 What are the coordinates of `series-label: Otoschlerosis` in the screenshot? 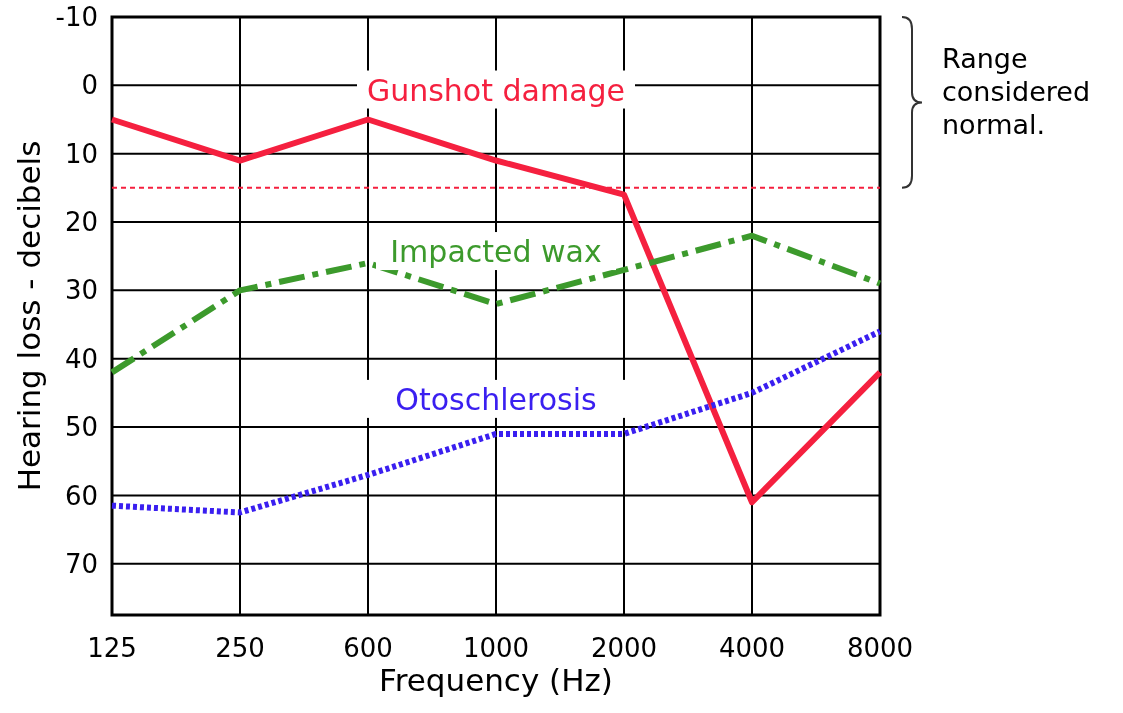 It's located at (496, 399).